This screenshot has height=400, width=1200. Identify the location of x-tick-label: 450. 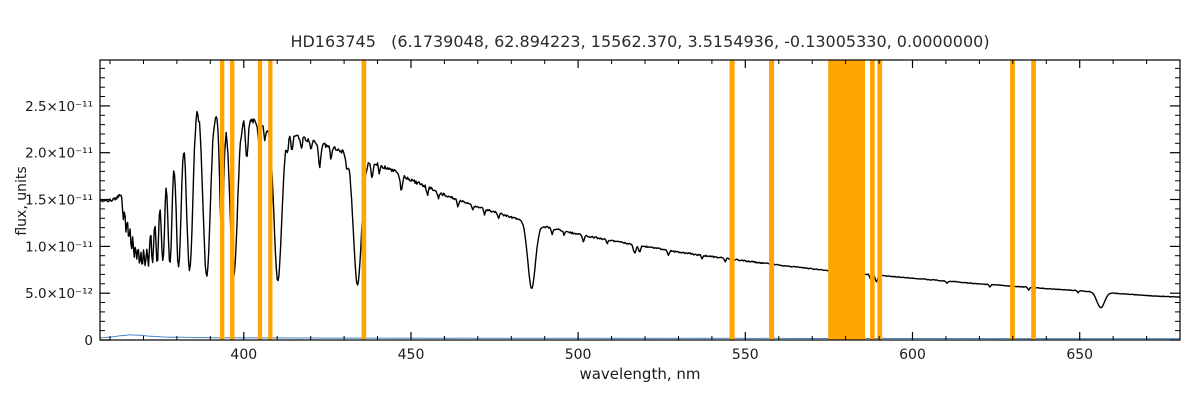
(411, 355).